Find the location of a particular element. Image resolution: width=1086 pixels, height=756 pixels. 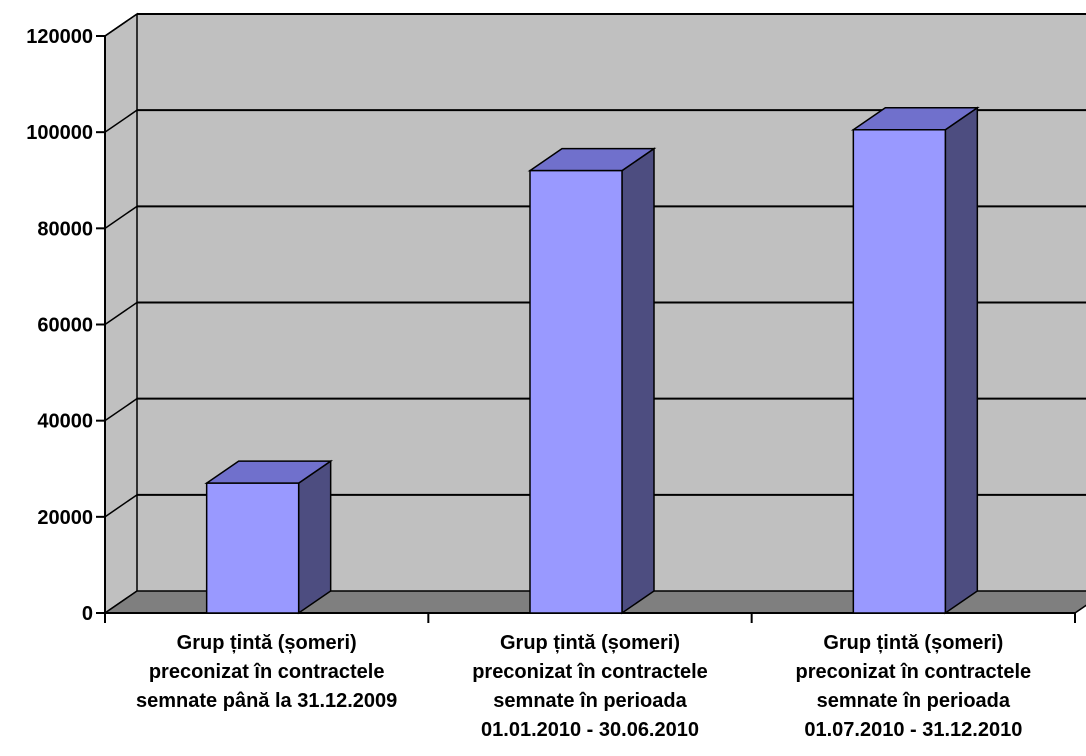

y-tick-label: 120000 is located at coordinates (59, 37).